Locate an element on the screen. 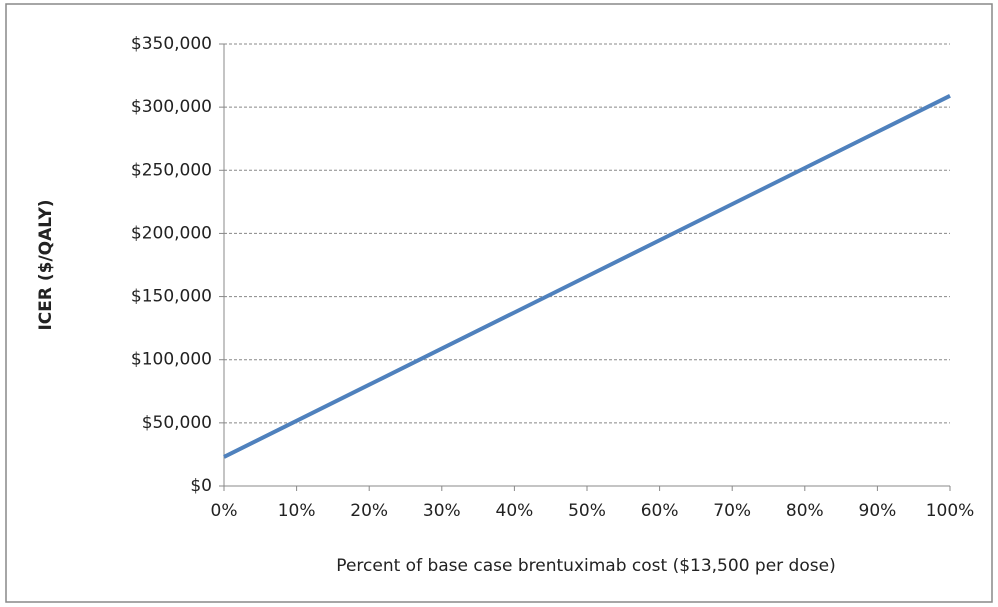 The image size is (998, 607). y-tick-label: $0 is located at coordinates (201, 486).